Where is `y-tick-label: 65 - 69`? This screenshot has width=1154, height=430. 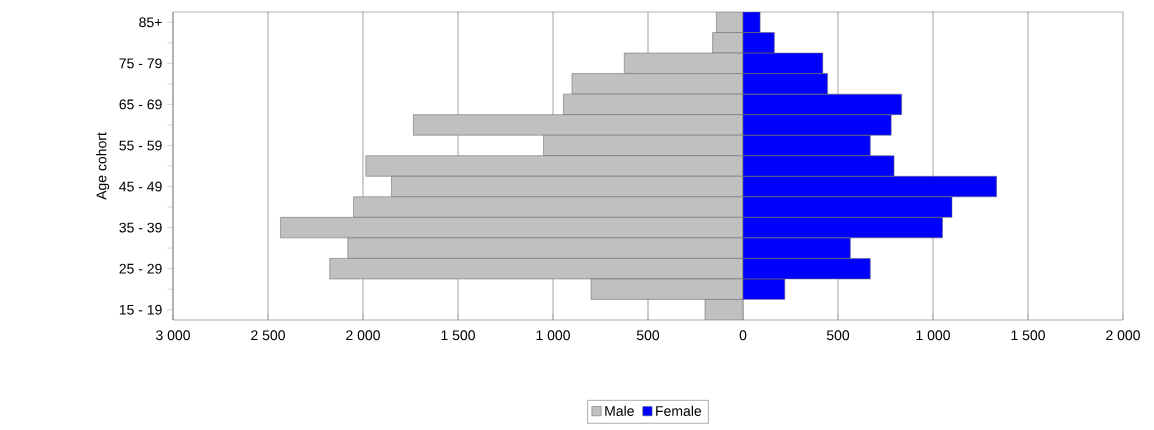 y-tick-label: 65 - 69 is located at coordinates (140, 104).